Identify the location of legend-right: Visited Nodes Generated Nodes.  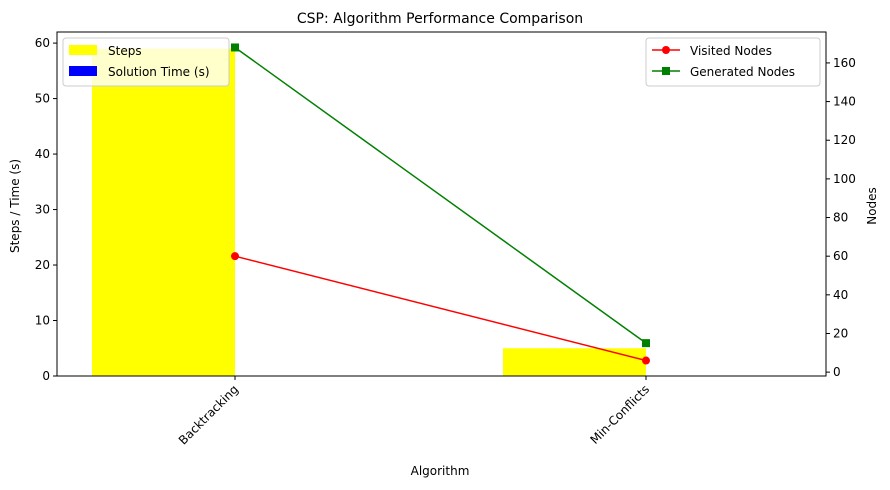
(733, 62).